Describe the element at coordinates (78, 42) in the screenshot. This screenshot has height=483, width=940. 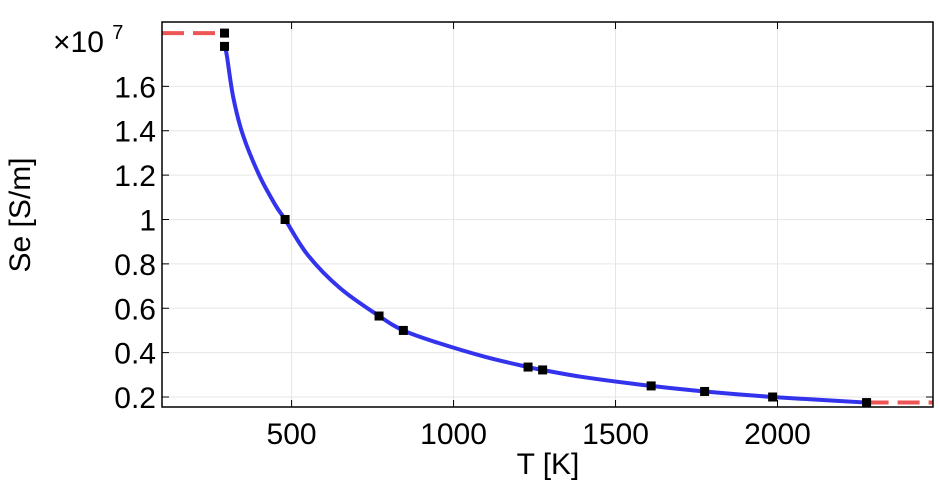
I see `y-multiplier-base: ×10` at that location.